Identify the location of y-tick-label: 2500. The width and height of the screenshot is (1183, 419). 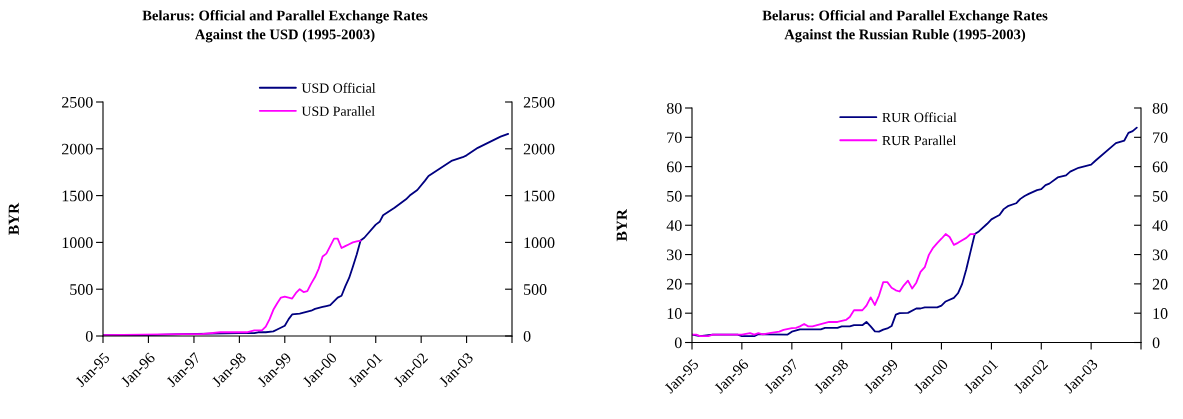
(77, 102).